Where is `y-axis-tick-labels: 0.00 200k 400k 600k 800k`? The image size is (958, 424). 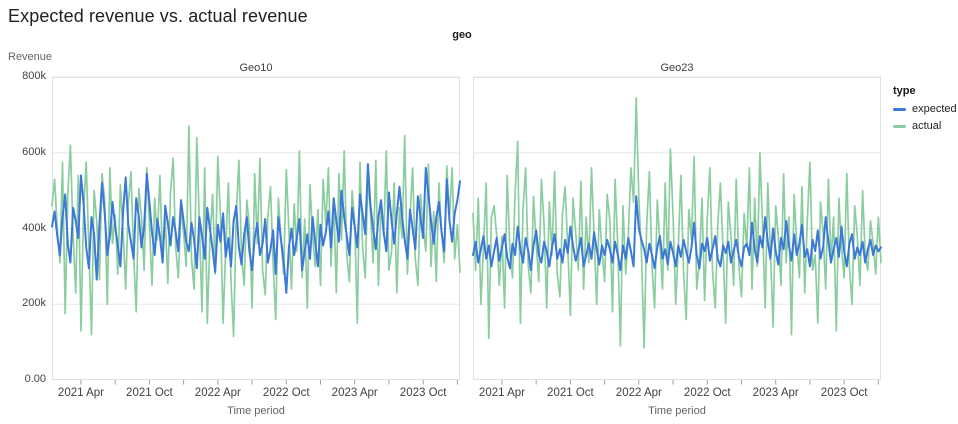
y-axis-tick-labels: 0.00 200k 400k 600k 800k is located at coordinates (30, 233).